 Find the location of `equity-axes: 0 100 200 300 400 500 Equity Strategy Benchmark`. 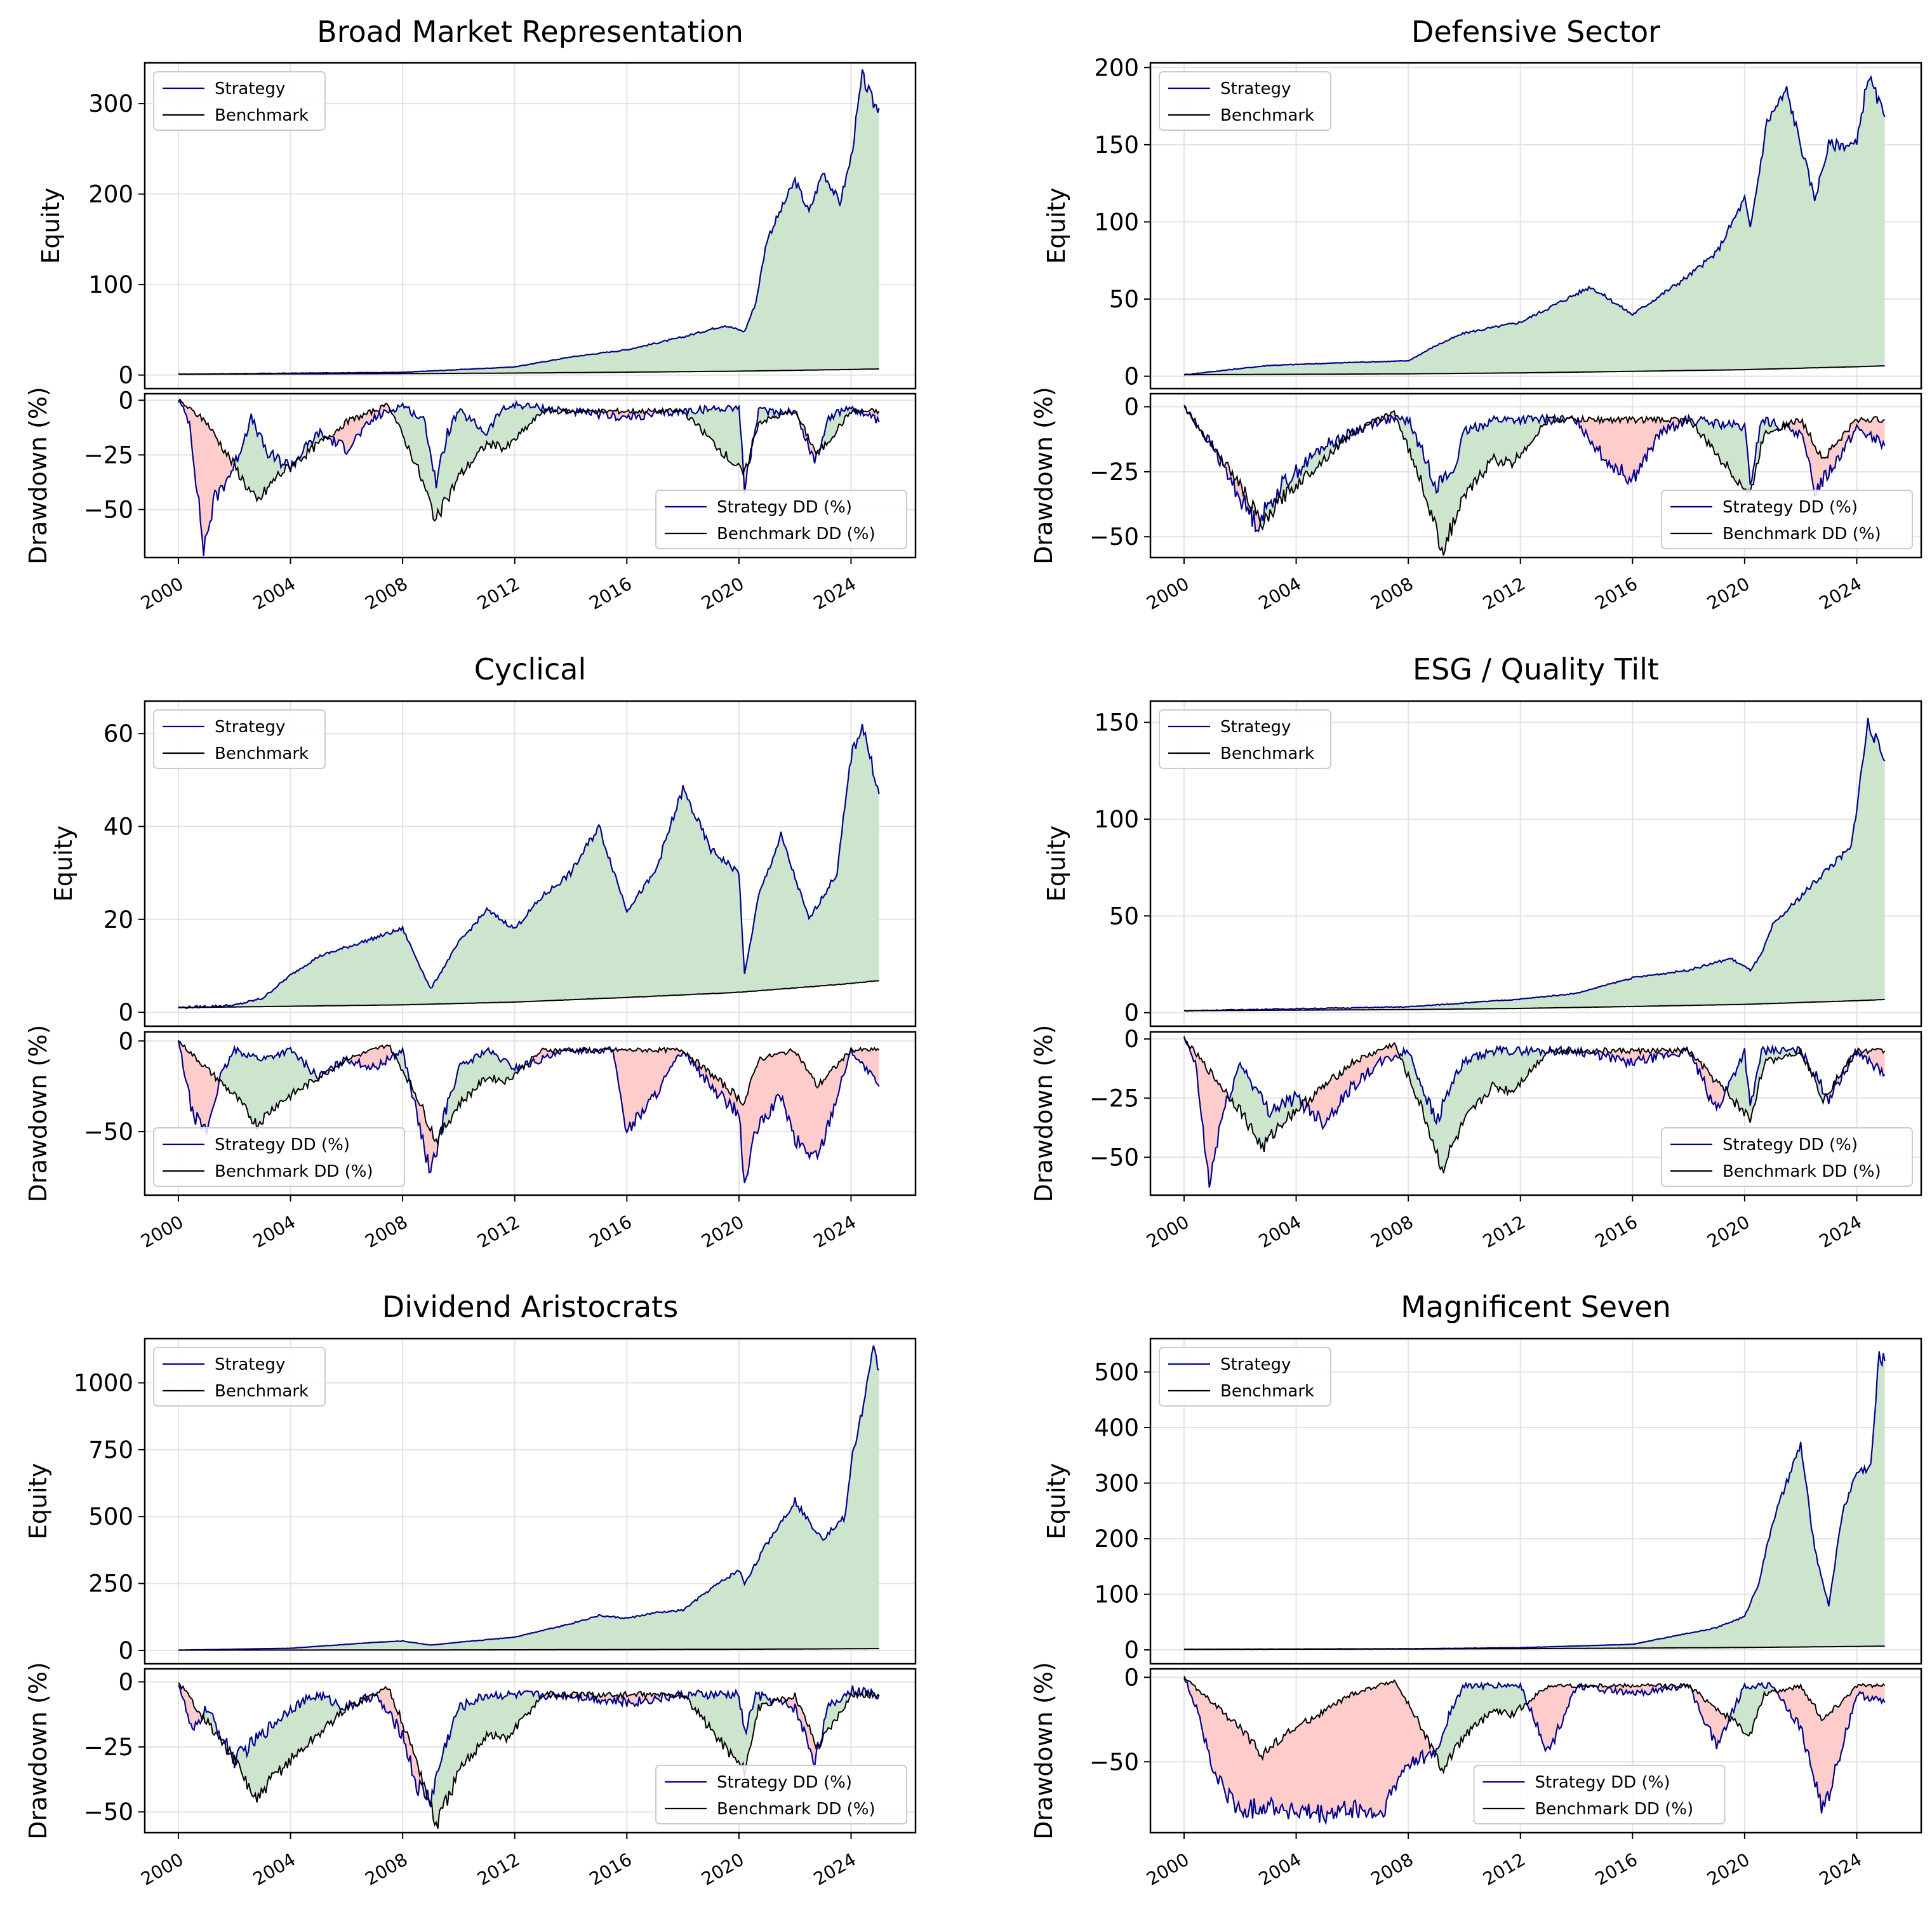

equity-axes: 0 100 200 300 400 500 Equity Strategy Benchmark is located at coordinates (1482, 1501).